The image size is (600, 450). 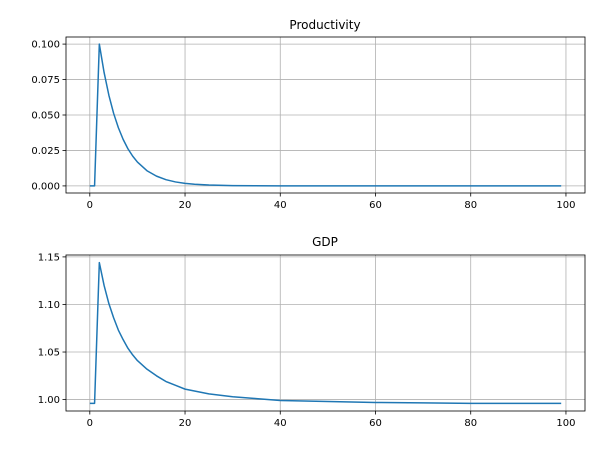 What do you see at coordinates (49, 305) in the screenshot?
I see `y-tick-label: 1.10` at bounding box center [49, 305].